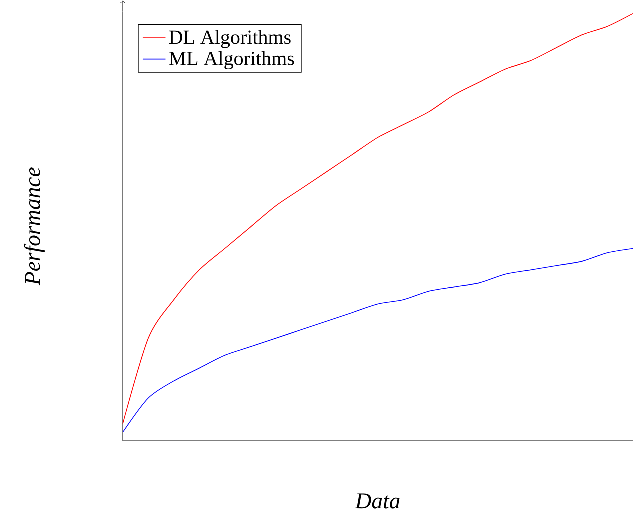 Image resolution: width=633 pixels, height=517 pixels. Describe the element at coordinates (230, 39) in the screenshot. I see `legend-label: DL Algorithms` at that location.